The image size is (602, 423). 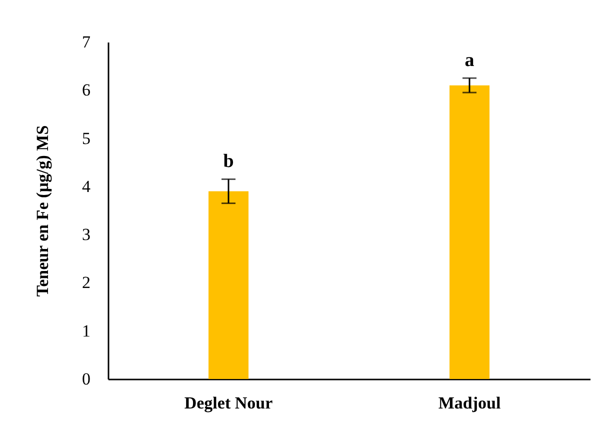 What do you see at coordinates (86, 330) in the screenshot?
I see `y-tick-label: 1` at bounding box center [86, 330].